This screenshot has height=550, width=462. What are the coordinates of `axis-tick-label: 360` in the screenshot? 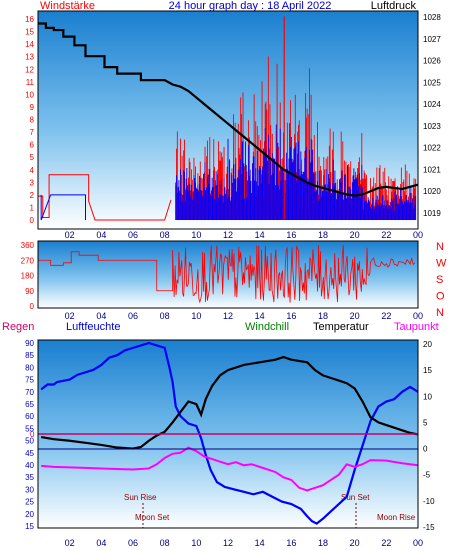 It's located at (28, 245).